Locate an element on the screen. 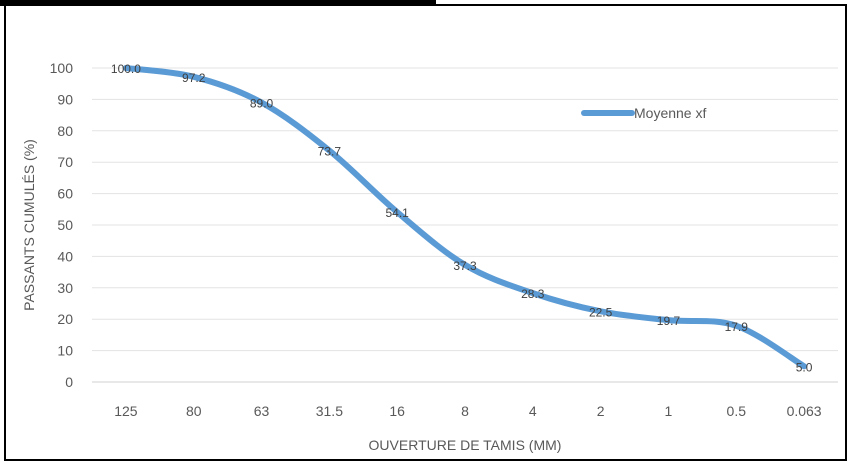 The image size is (854, 466). x-tick-label: 63 is located at coordinates (262, 411).